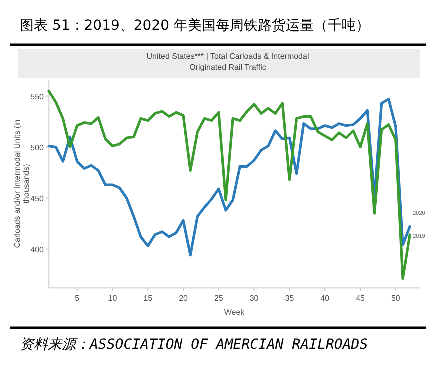 This screenshot has height=368, width=436. Describe the element at coordinates (37, 249) in the screenshot. I see `y-tick-label: 400` at that location.